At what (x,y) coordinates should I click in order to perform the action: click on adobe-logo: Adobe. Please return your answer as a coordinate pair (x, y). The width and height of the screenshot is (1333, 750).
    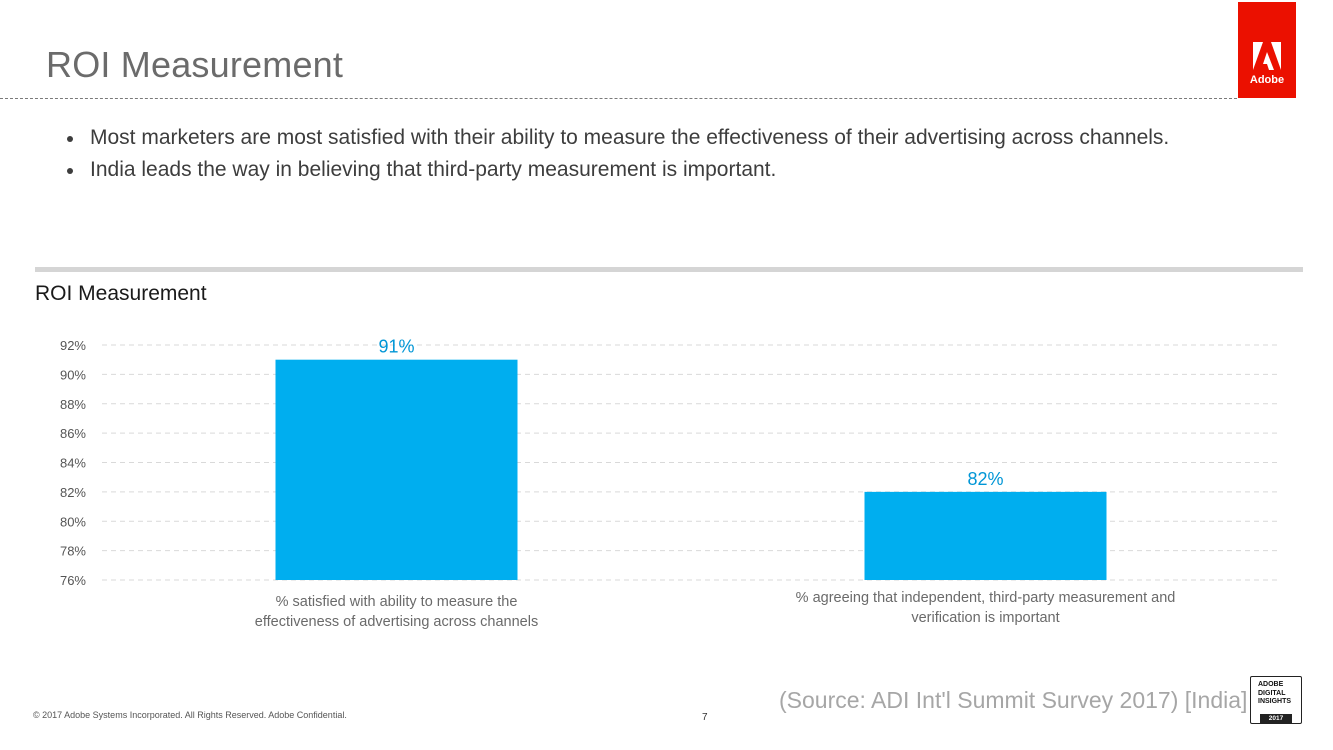
    Looking at the image, I should click on (1267, 50).